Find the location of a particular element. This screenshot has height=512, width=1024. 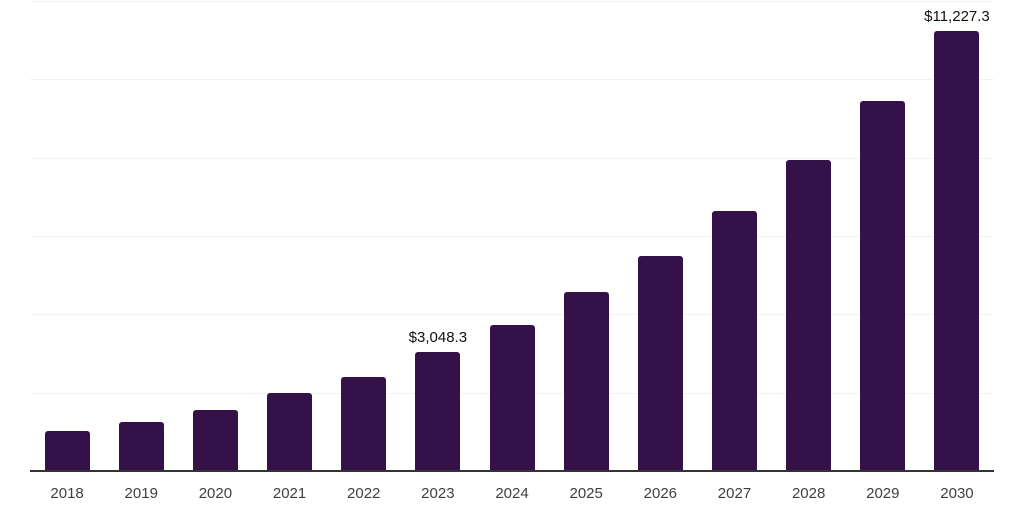

value-label-2023: $3,048.3 is located at coordinates (438, 337).